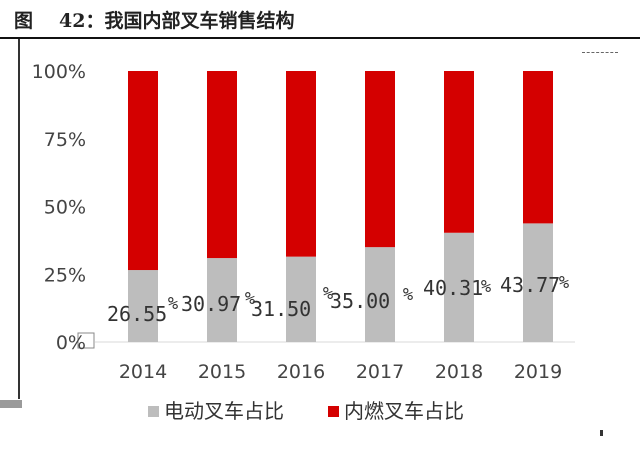 This screenshot has height=450, width=640. Describe the element at coordinates (177, 21) in the screenshot. I see `figure-title: 42：我国内部叉车销售结构` at that location.